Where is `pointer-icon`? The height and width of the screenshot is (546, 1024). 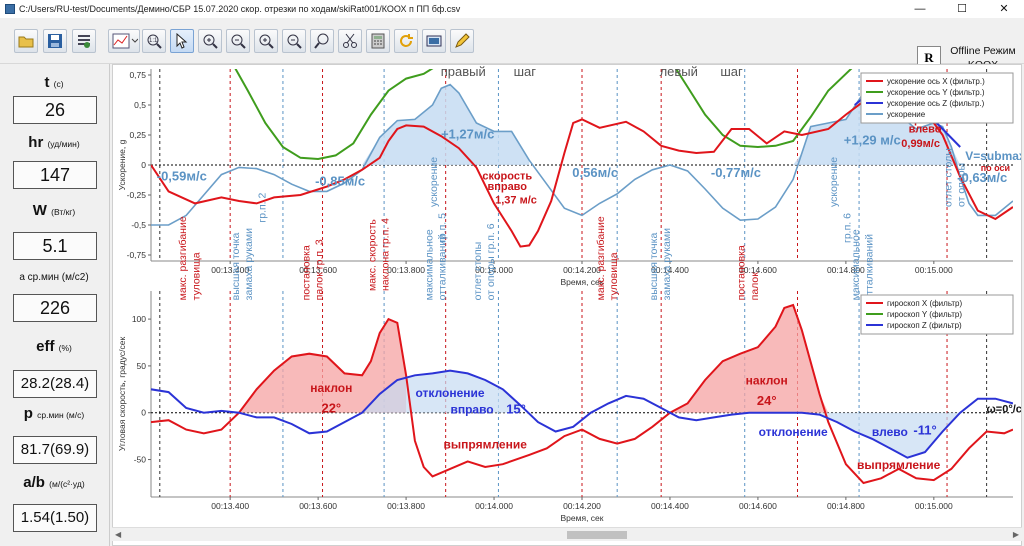 pointer-icon is located at coordinates (182, 41).